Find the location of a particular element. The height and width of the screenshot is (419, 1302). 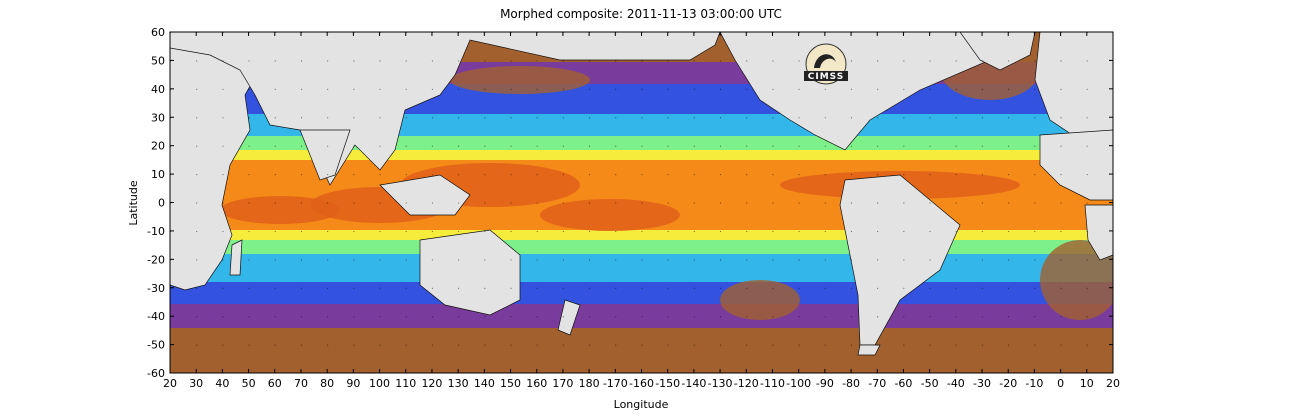

x-tick-label: -10 is located at coordinates (1034, 383).